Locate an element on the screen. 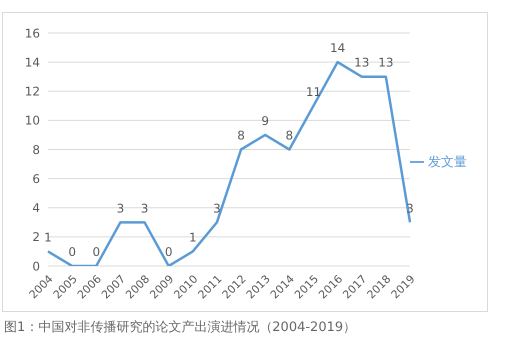  y-tick-label: 8 is located at coordinates (36, 149).